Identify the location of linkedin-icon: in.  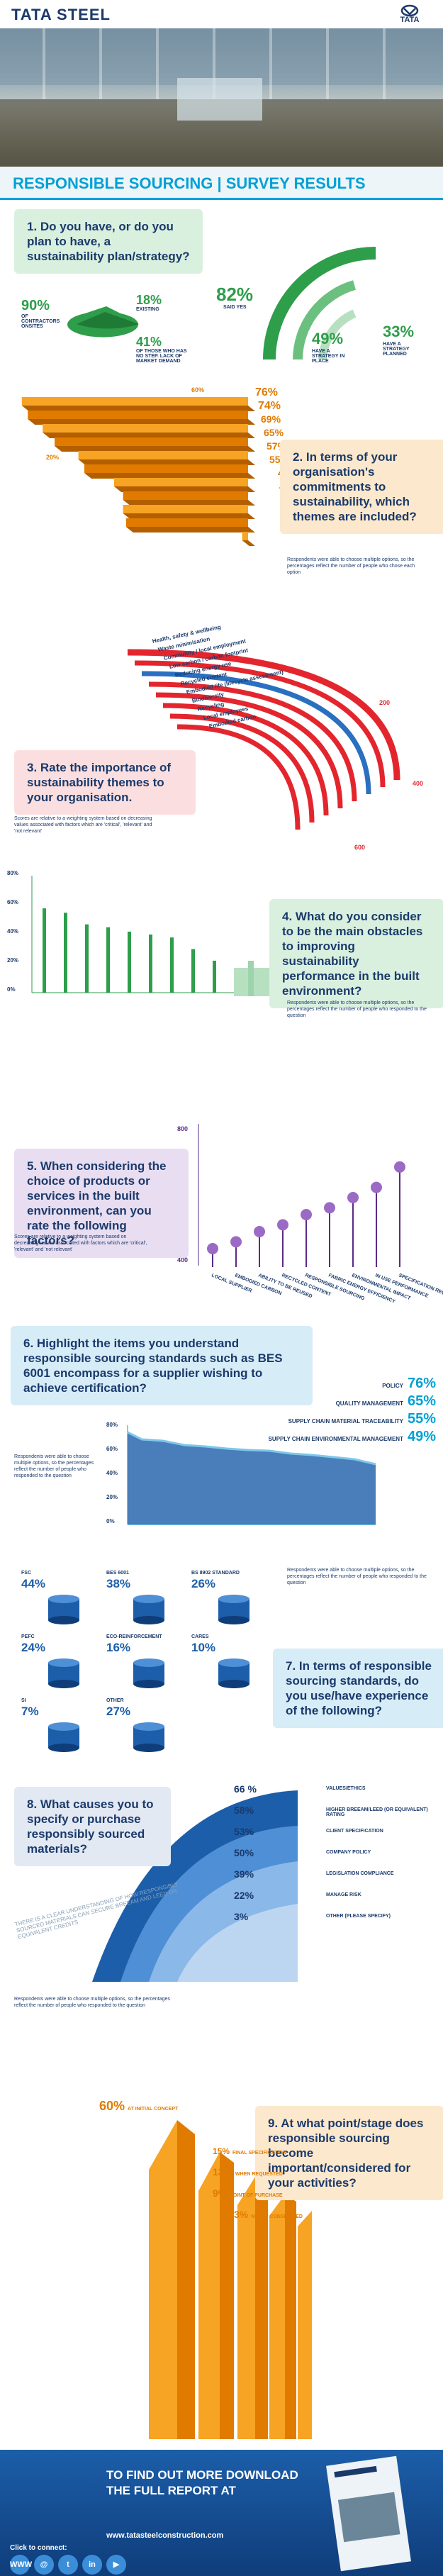
(92, 2565).